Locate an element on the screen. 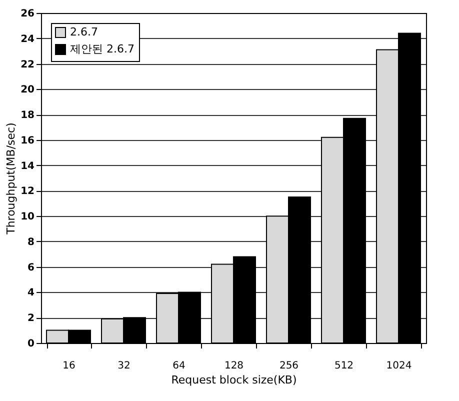 The height and width of the screenshot is (401, 459). legend-label: 2.6.7 is located at coordinates (84, 32).